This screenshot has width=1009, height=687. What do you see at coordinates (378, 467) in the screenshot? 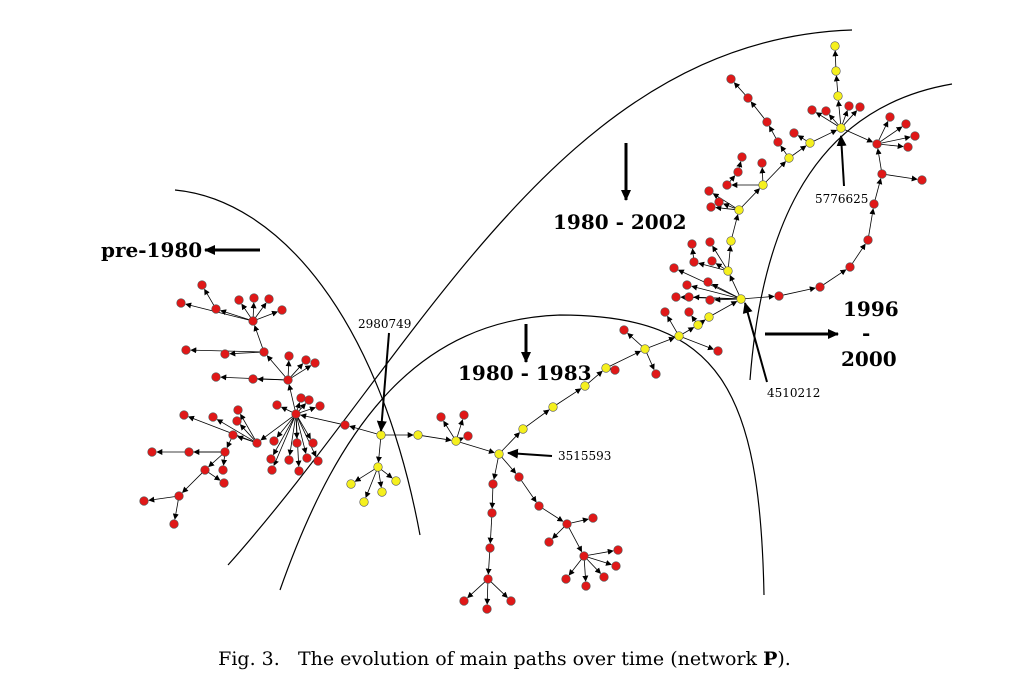
I see `main-path-node-y1` at bounding box center [378, 467].